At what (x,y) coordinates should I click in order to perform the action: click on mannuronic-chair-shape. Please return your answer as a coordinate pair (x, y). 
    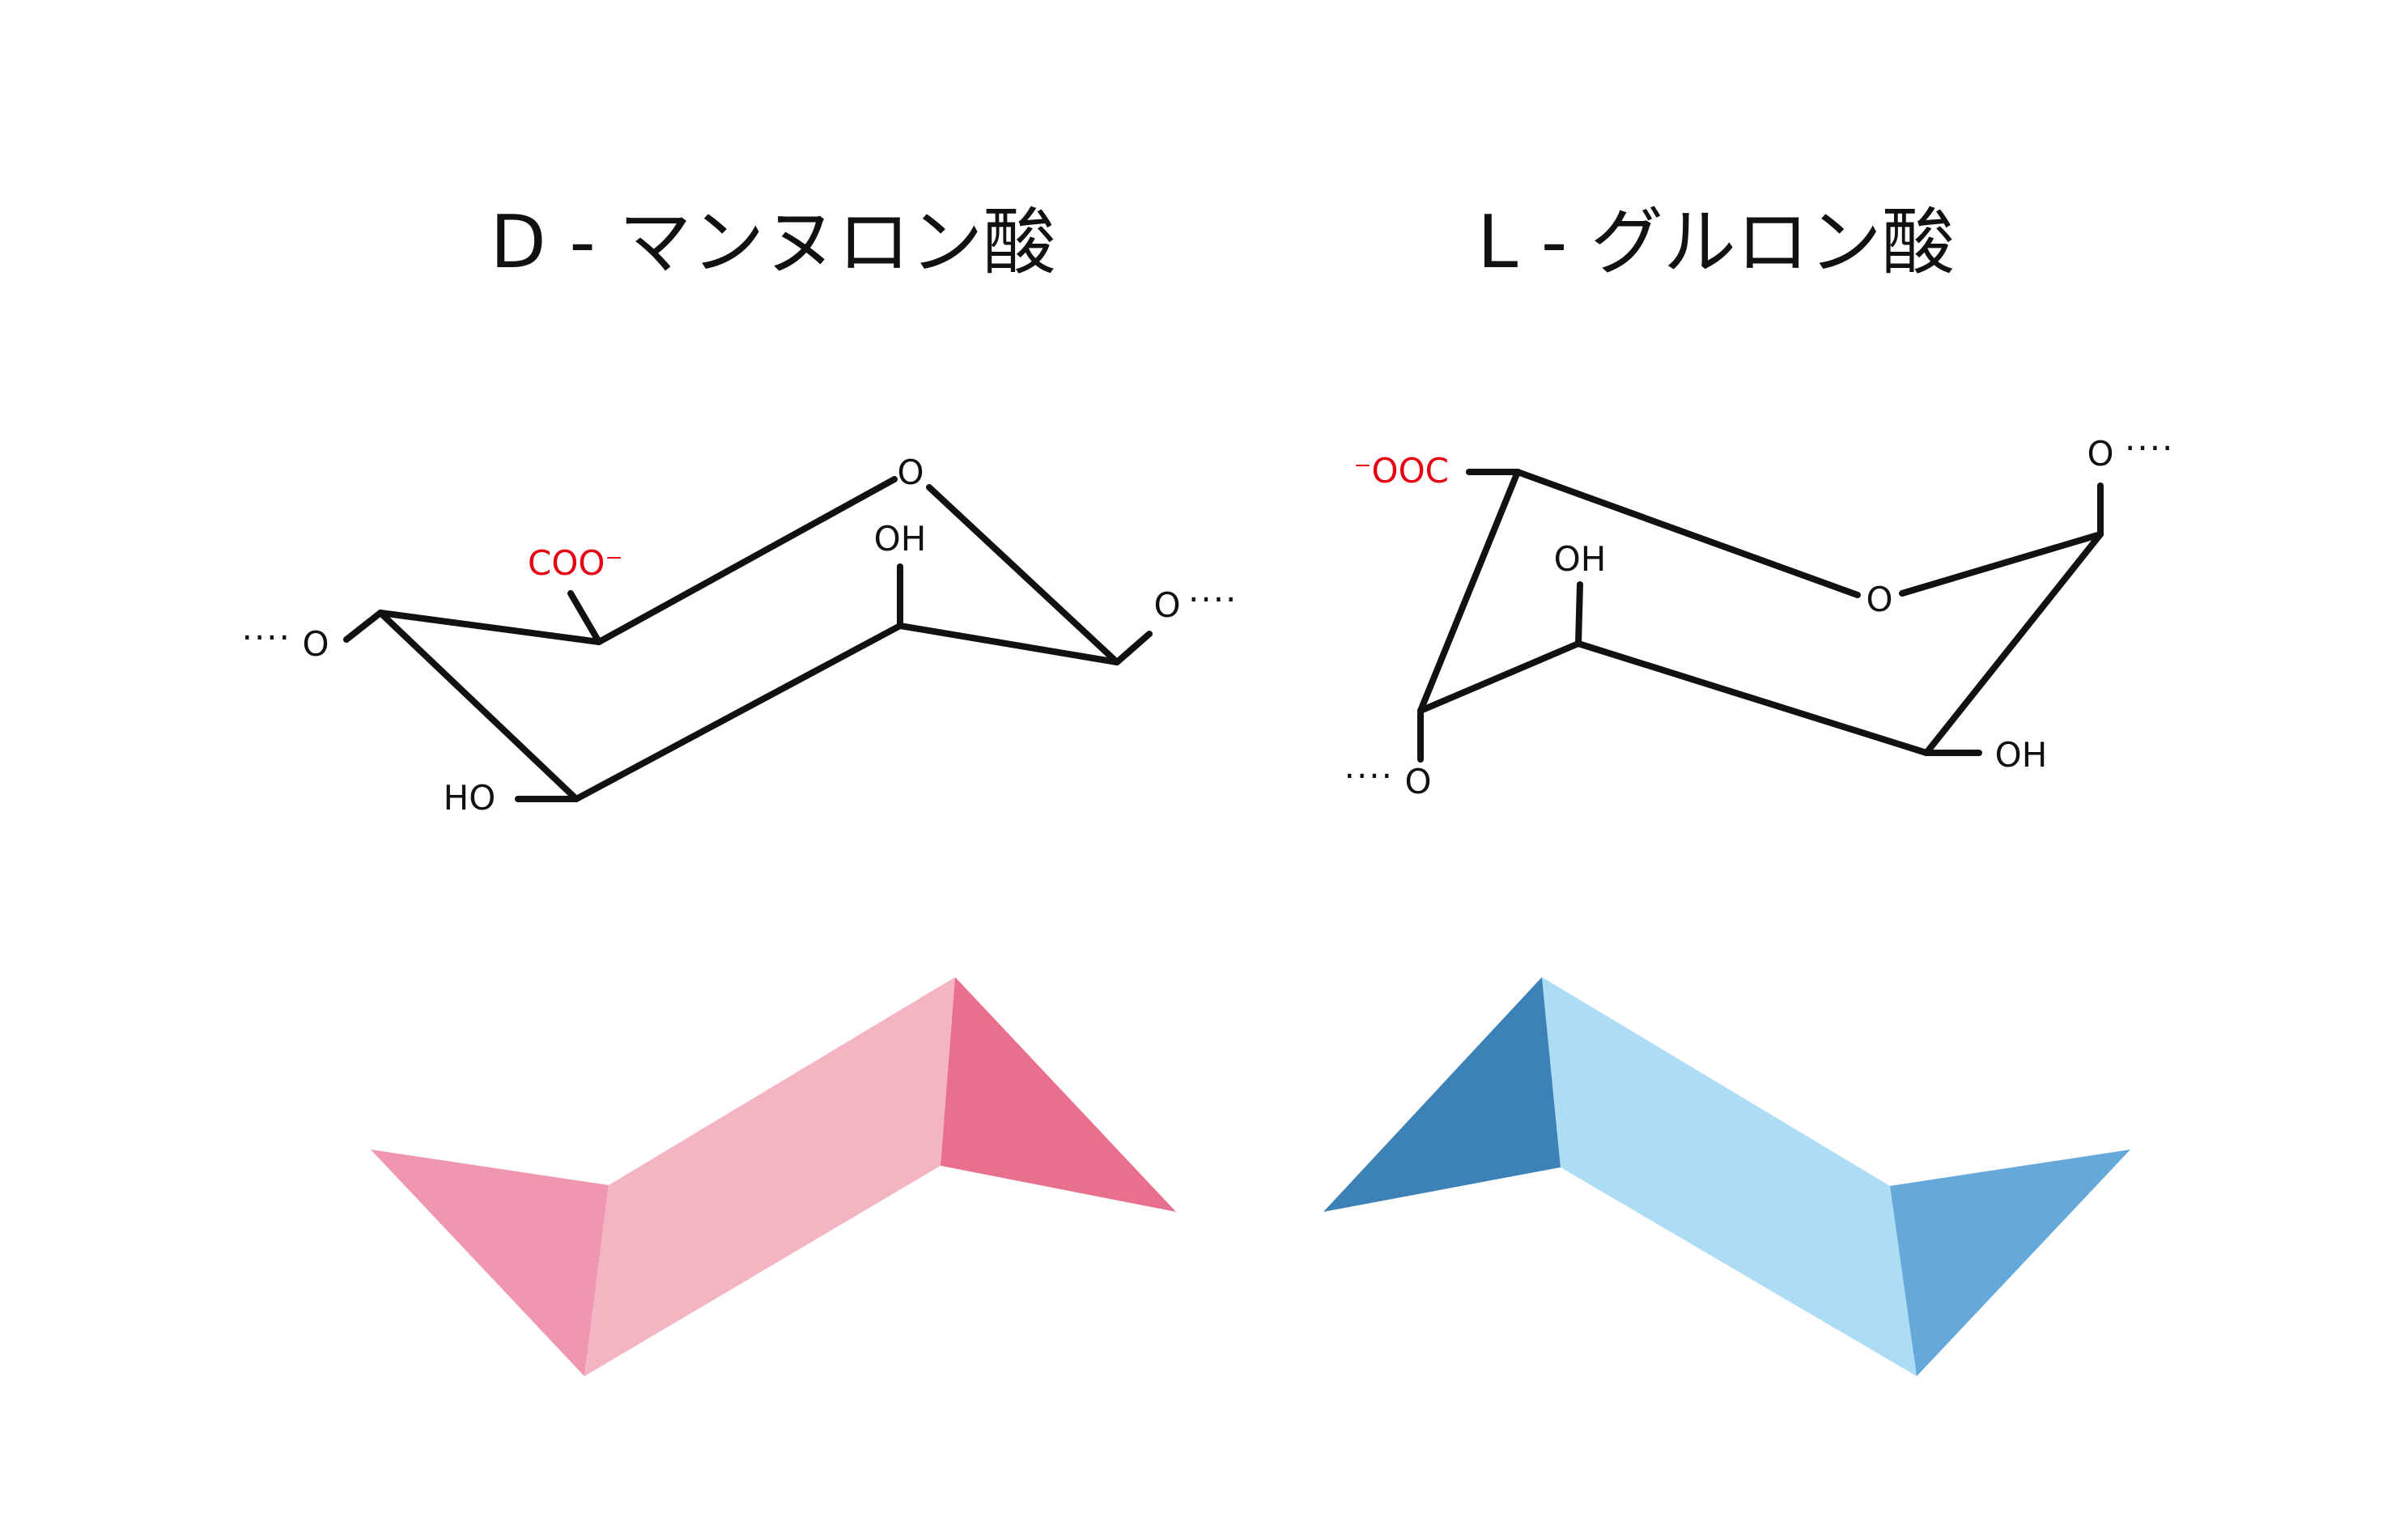
    Looking at the image, I should click on (773, 1177).